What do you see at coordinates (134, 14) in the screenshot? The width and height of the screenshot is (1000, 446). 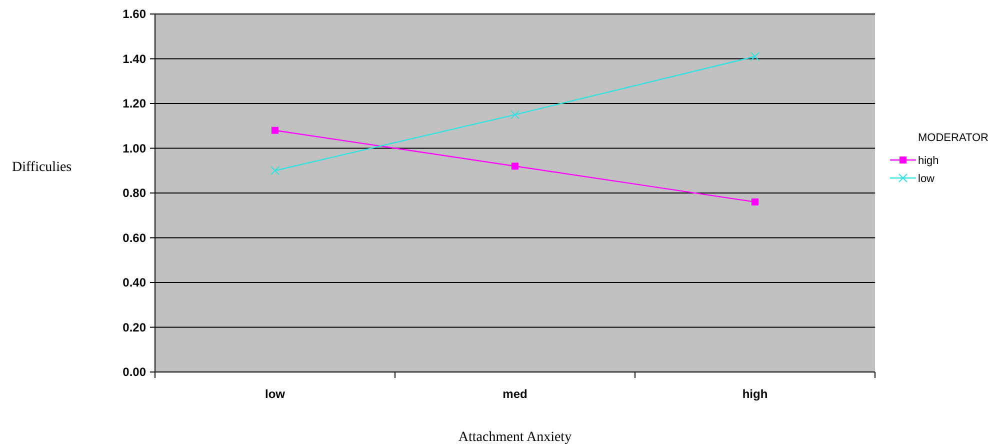 I see `y-tick-label: 1.60` at bounding box center [134, 14].